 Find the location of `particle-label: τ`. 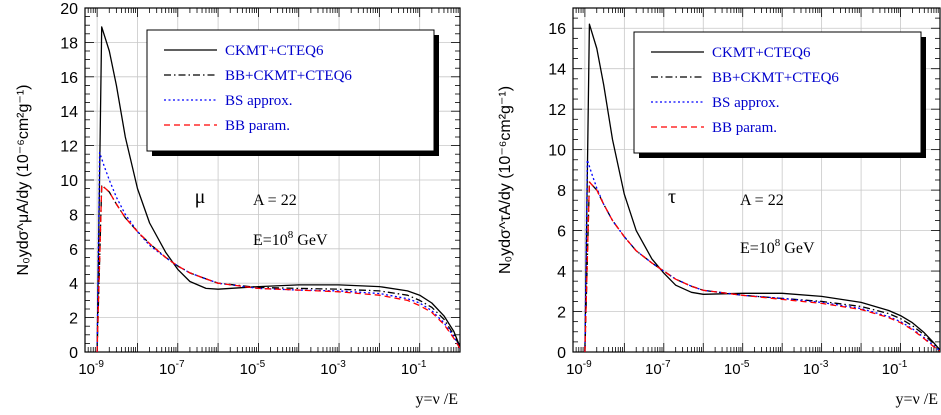

particle-label: τ is located at coordinates (672, 197).